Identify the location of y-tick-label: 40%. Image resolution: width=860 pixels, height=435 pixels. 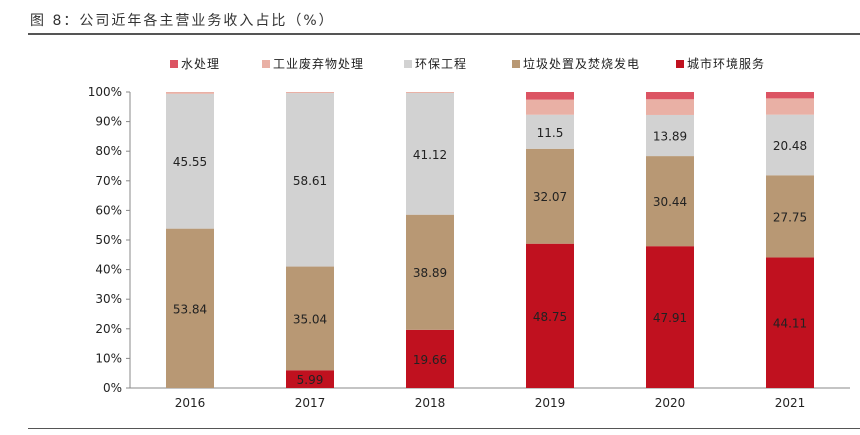
(108, 270).